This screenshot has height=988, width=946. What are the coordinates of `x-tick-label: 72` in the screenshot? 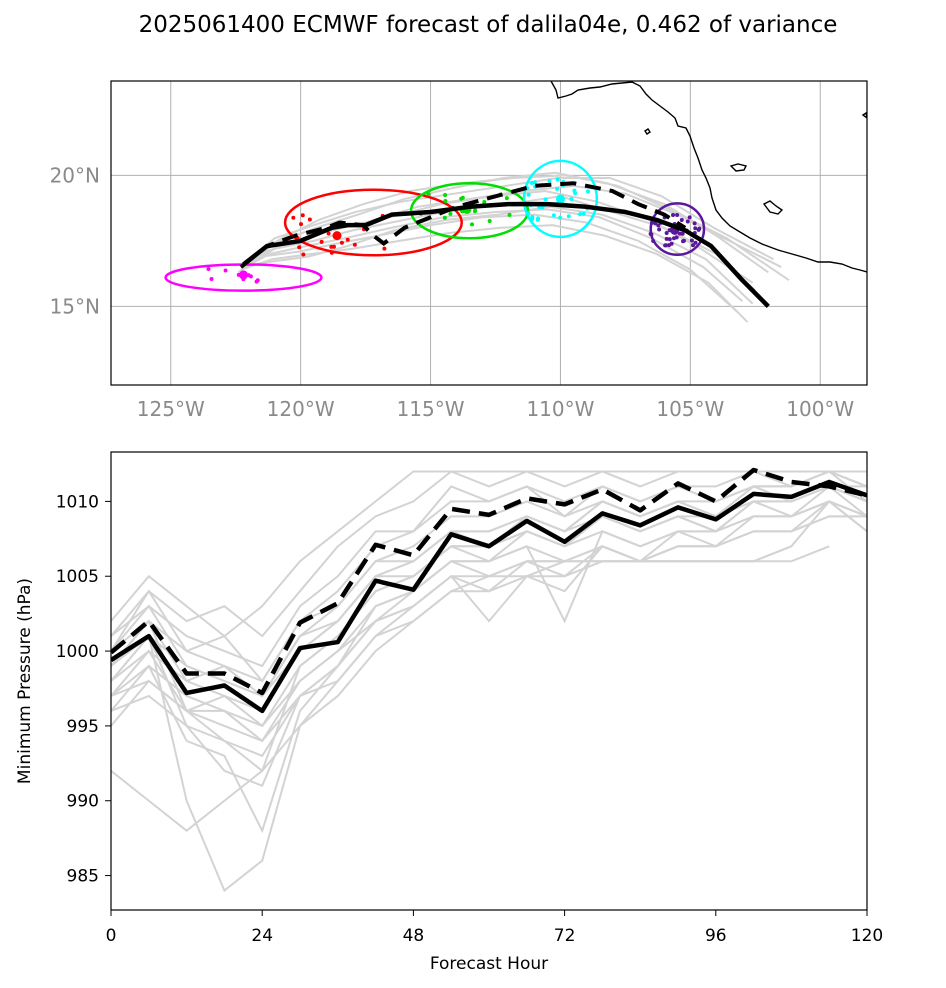 It's located at (565, 936).